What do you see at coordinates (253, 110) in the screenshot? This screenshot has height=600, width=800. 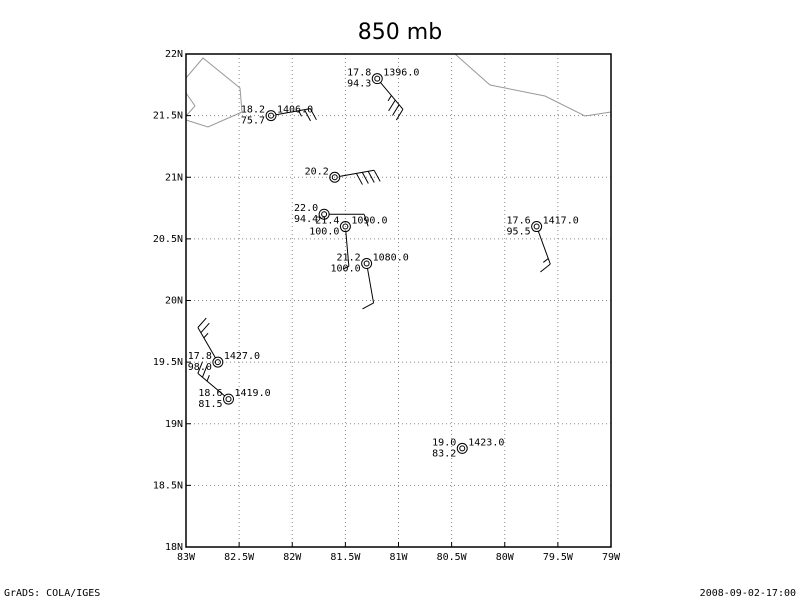 I see `temperature-label: 18.2` at bounding box center [253, 110].